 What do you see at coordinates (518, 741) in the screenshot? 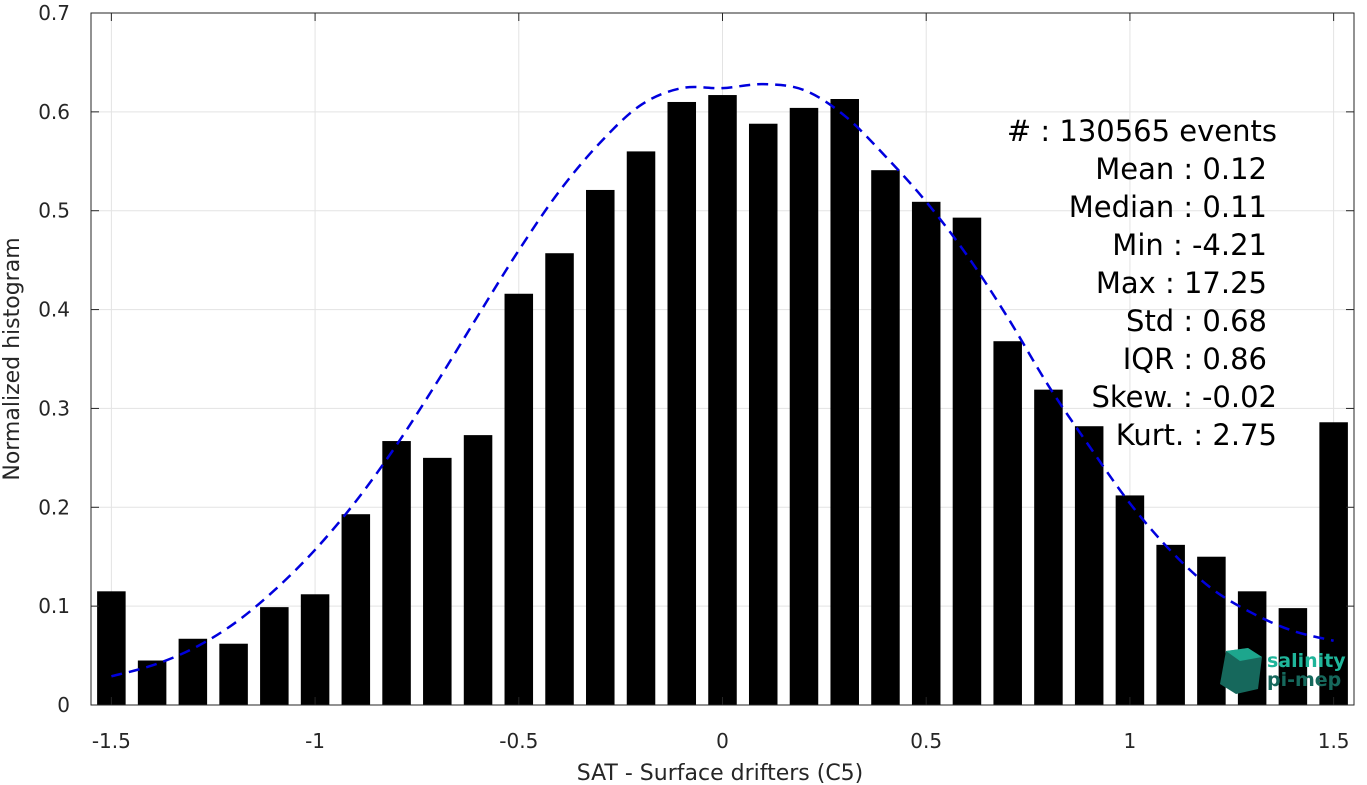
I see `x-tick-label: -0.5` at bounding box center [518, 741].